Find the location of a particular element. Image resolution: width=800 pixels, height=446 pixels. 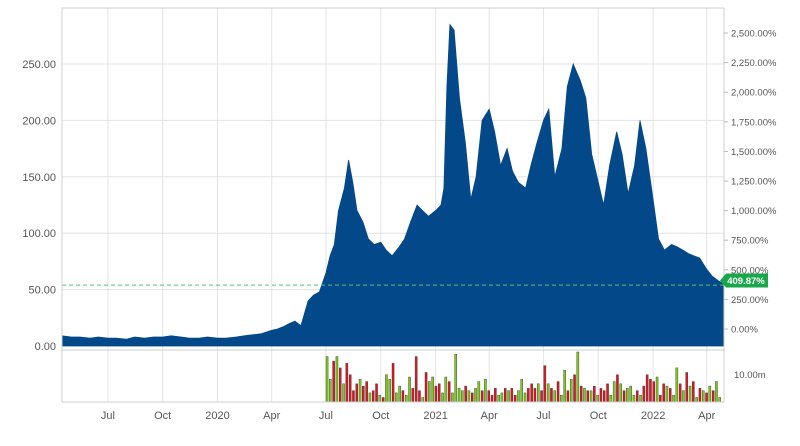

percent-tick-label: 1,500.00% is located at coordinates (754, 152).